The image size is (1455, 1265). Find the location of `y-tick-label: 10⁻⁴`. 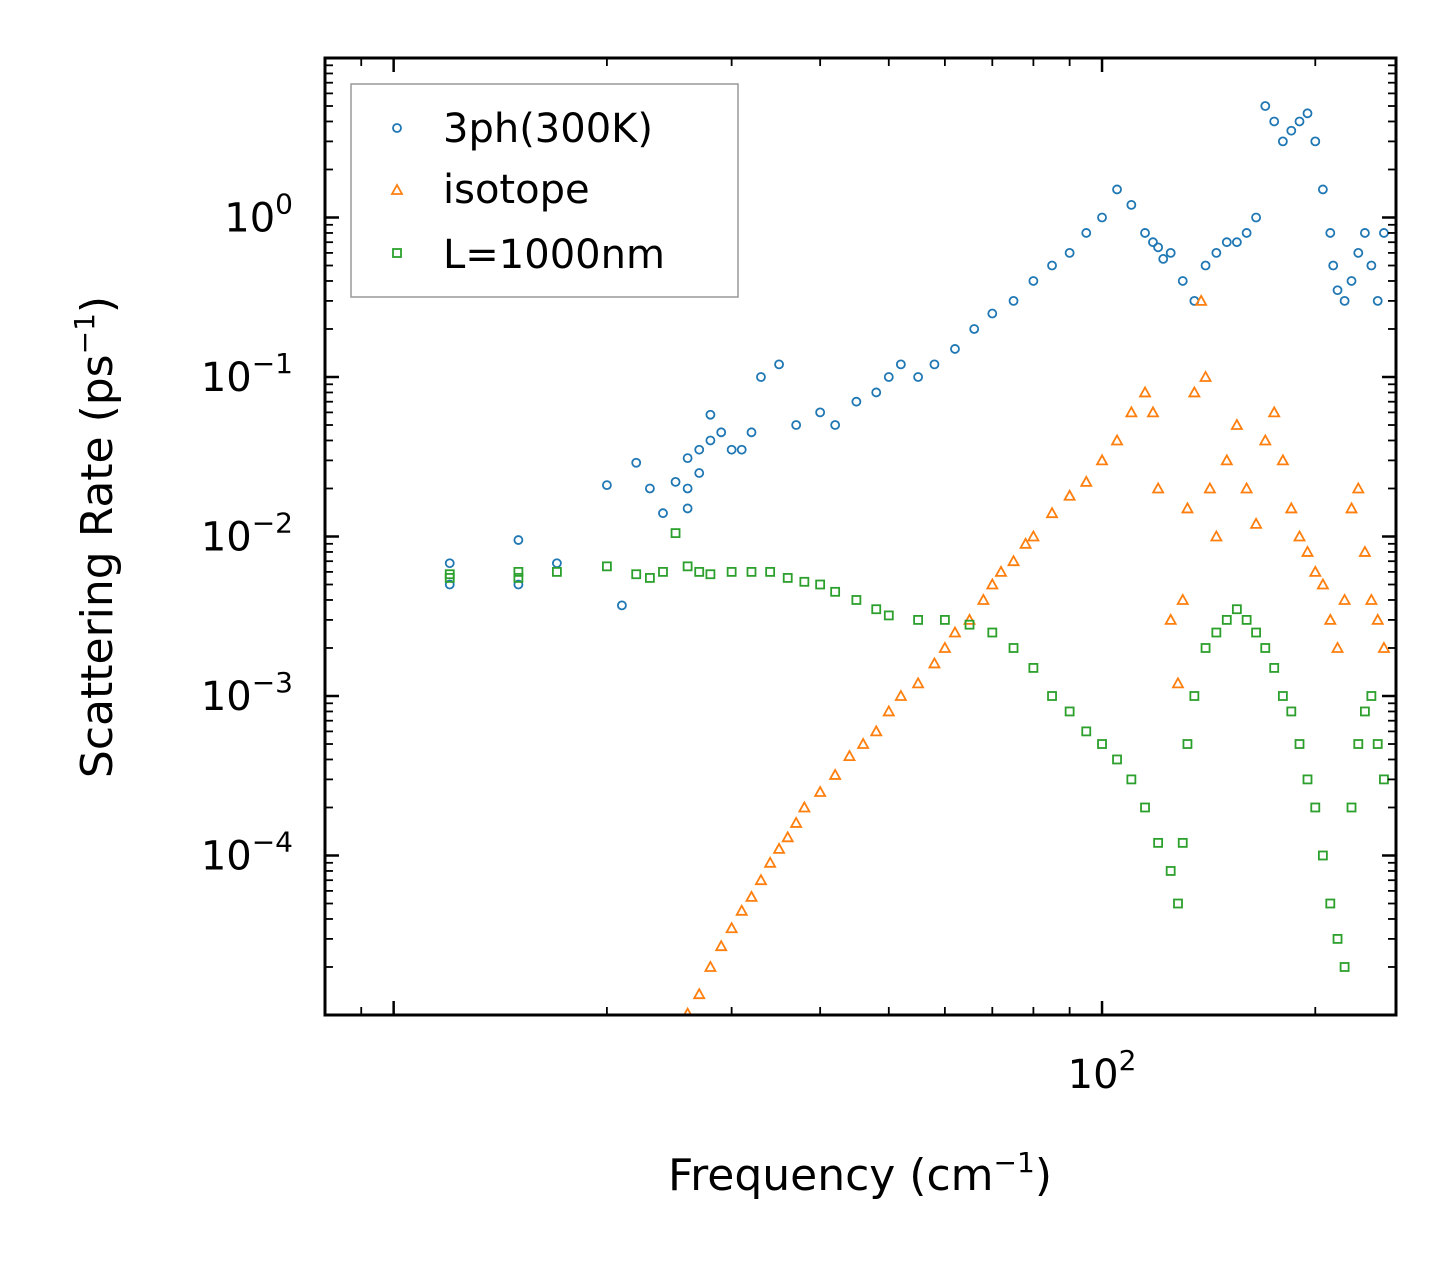

y-tick-label: 10⁻⁴ is located at coordinates (247, 853).